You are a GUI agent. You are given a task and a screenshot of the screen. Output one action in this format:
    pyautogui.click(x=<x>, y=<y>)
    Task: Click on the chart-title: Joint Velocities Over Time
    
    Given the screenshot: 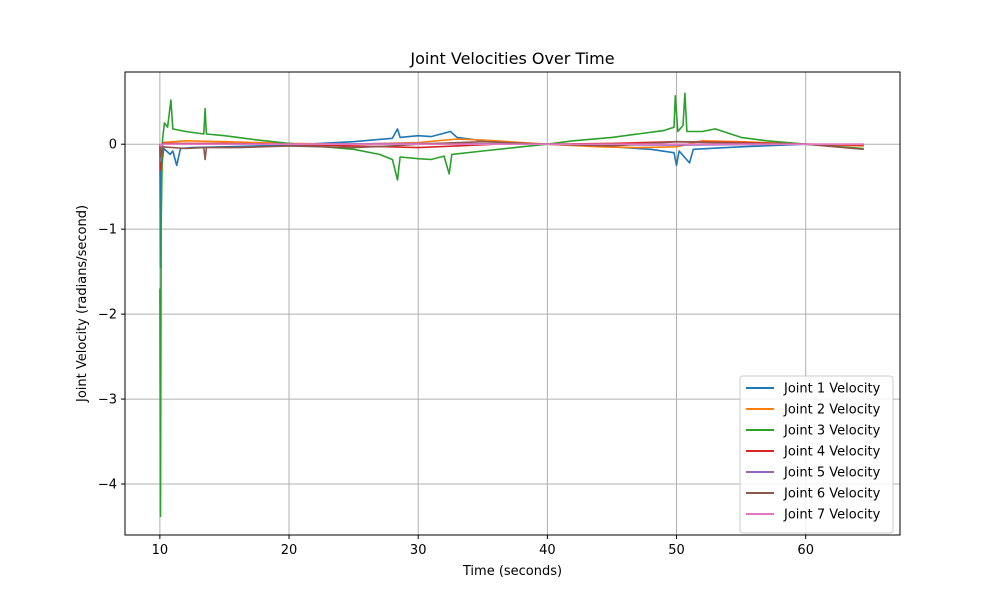 What is the action you would take?
    pyautogui.click(x=511, y=58)
    